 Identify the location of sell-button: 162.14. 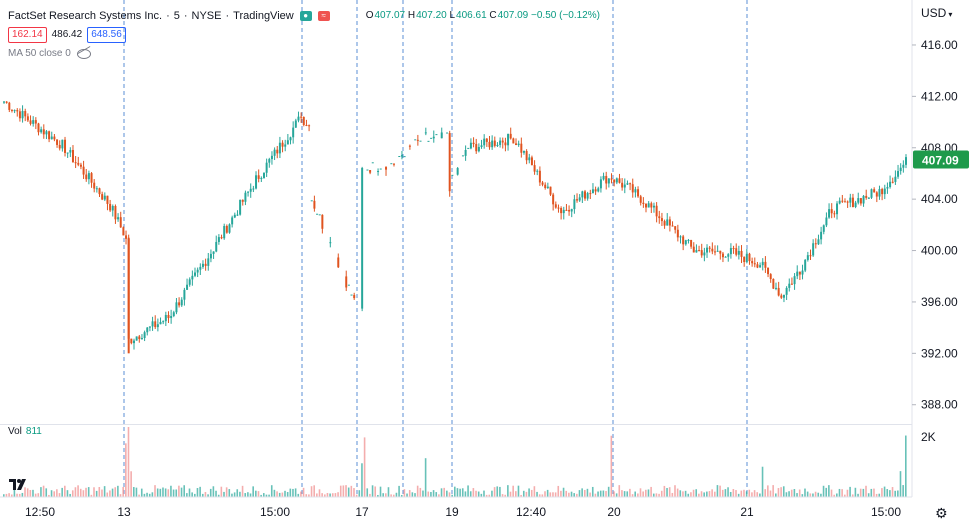
(27, 34).